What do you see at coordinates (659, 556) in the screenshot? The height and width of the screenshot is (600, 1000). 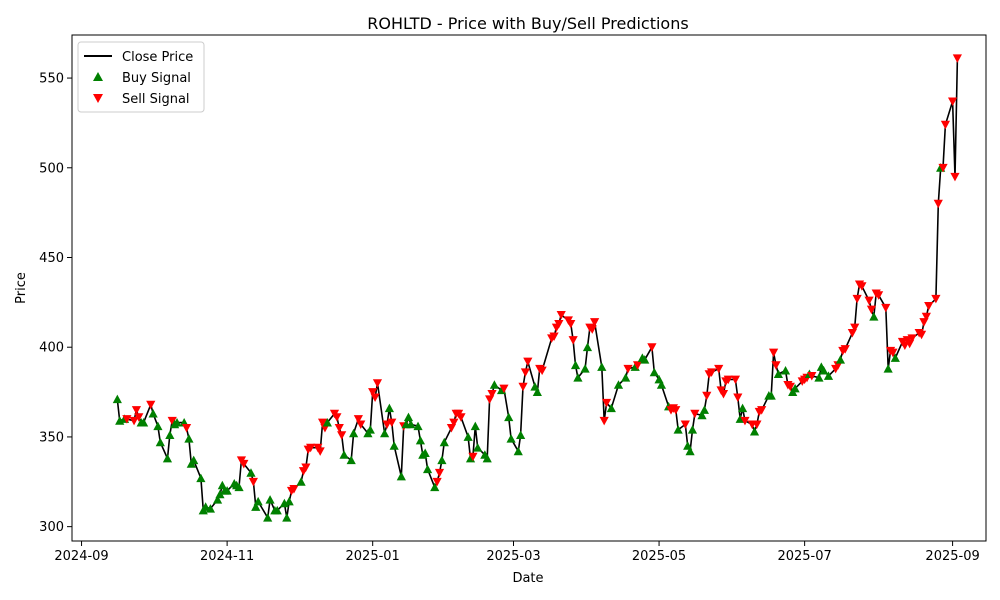 I see `x-tick-label: 2025-05` at bounding box center [659, 556].